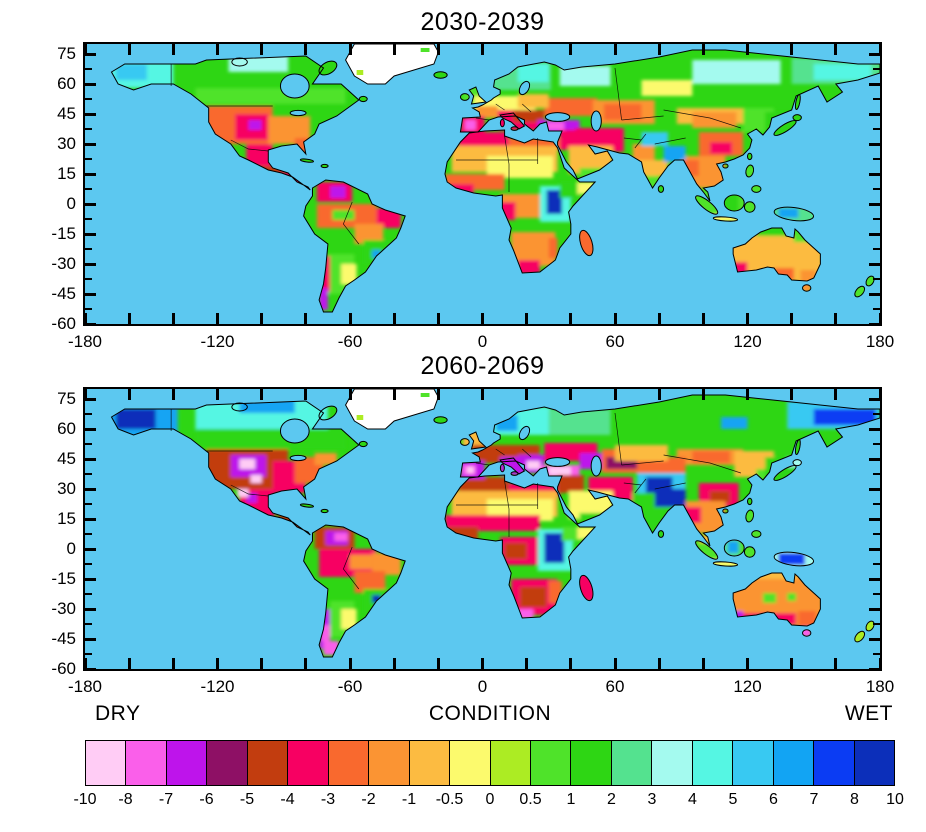 The height and width of the screenshot is (832, 926). What do you see at coordinates (530, 799) in the screenshot?
I see `colorbar-boundary-label: 0.5` at bounding box center [530, 799].